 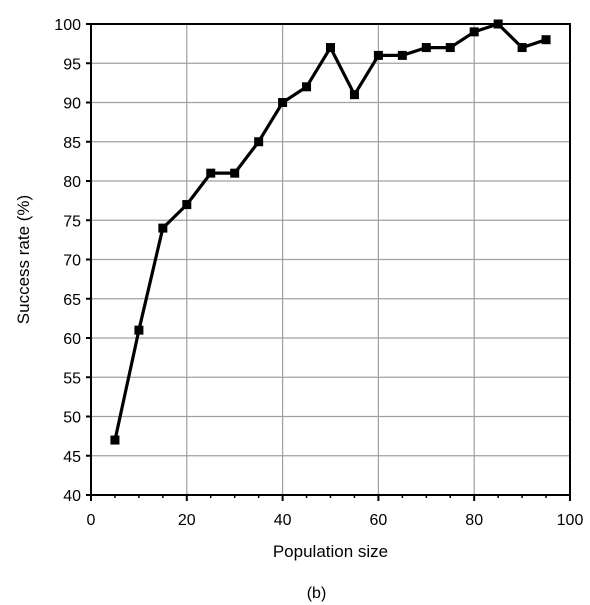 What do you see at coordinates (72, 457) in the screenshot?
I see `y-tick-label: 45` at bounding box center [72, 457].